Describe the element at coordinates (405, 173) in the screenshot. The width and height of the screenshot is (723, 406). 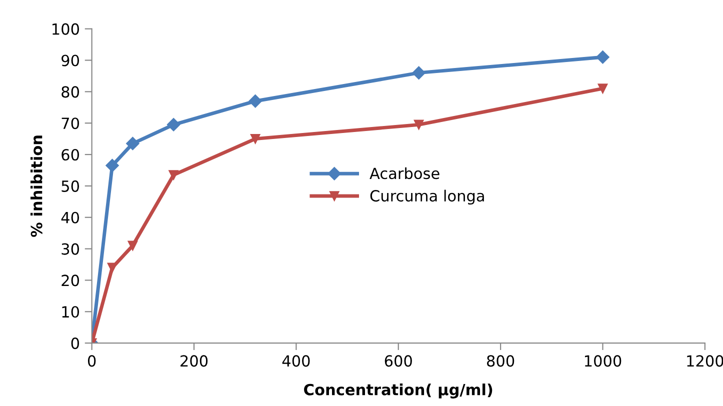
I see `legend-label: Acarbose` at that location.